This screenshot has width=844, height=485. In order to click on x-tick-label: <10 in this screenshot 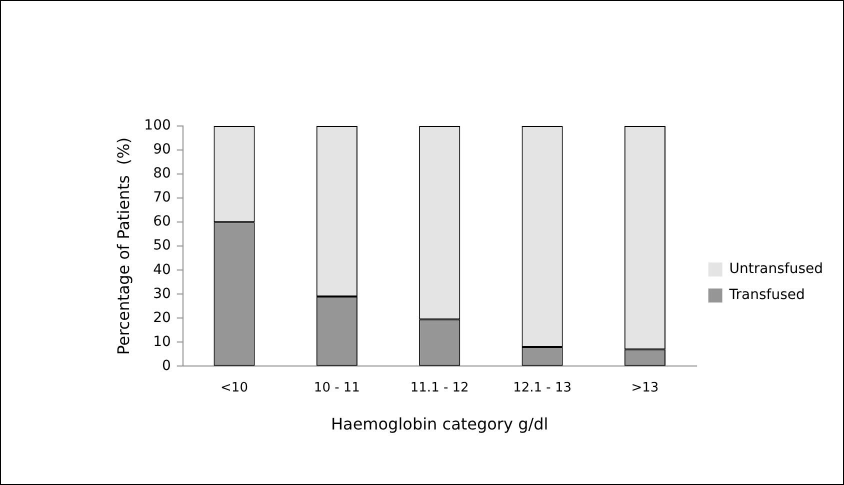, I will do `click(234, 388)`.